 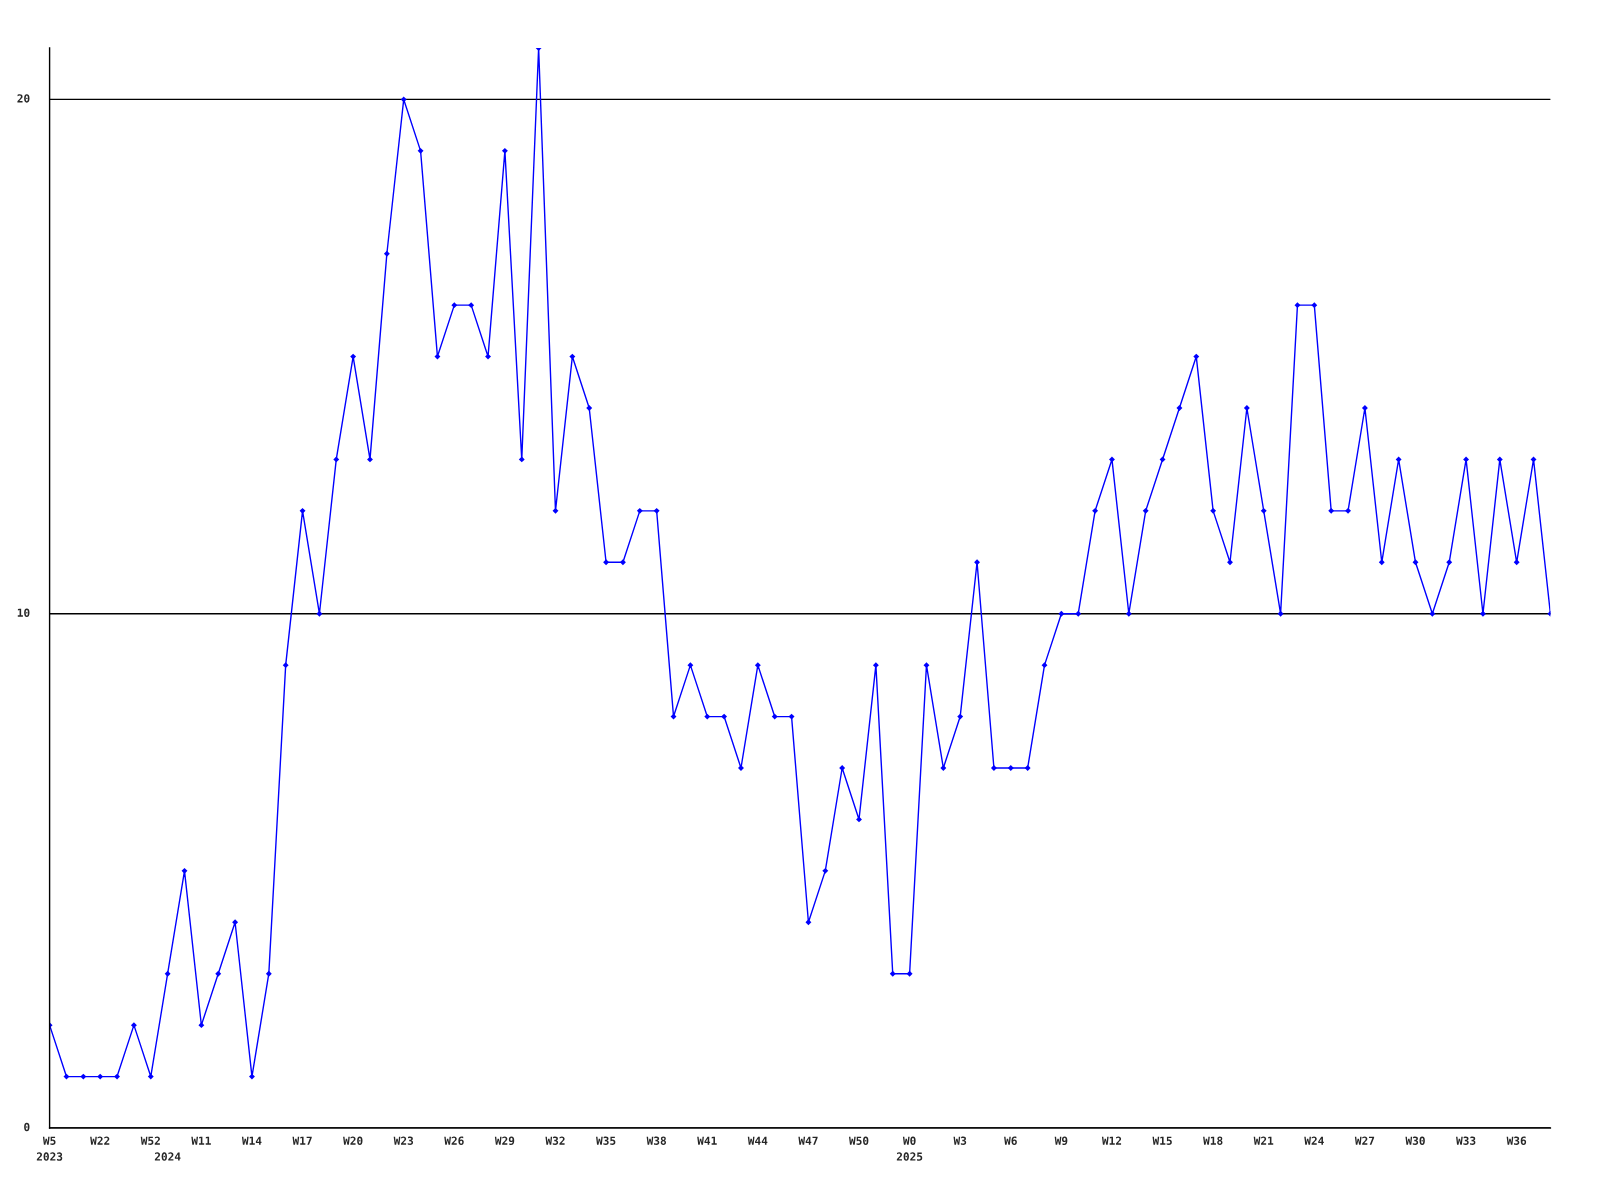 What do you see at coordinates (150, 1140) in the screenshot?
I see `x-tick-label: W52` at bounding box center [150, 1140].